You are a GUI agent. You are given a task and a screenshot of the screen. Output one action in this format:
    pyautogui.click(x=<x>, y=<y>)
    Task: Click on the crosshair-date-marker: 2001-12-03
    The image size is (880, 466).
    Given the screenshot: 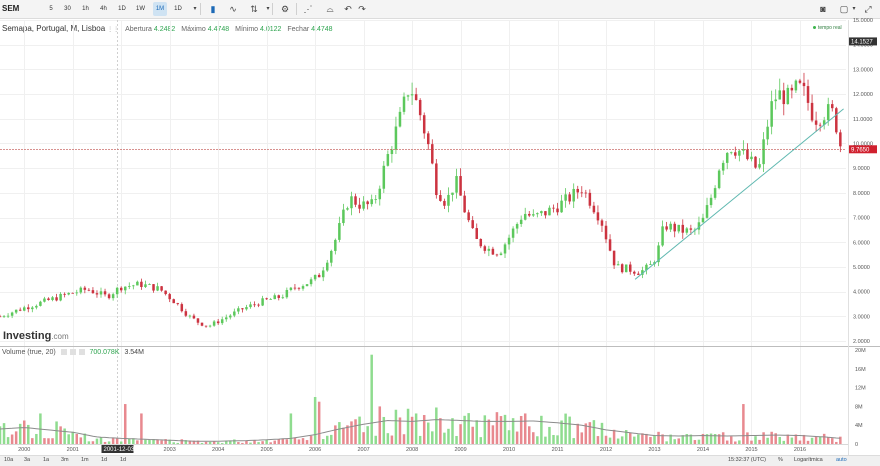 What is the action you would take?
    pyautogui.click(x=118, y=449)
    